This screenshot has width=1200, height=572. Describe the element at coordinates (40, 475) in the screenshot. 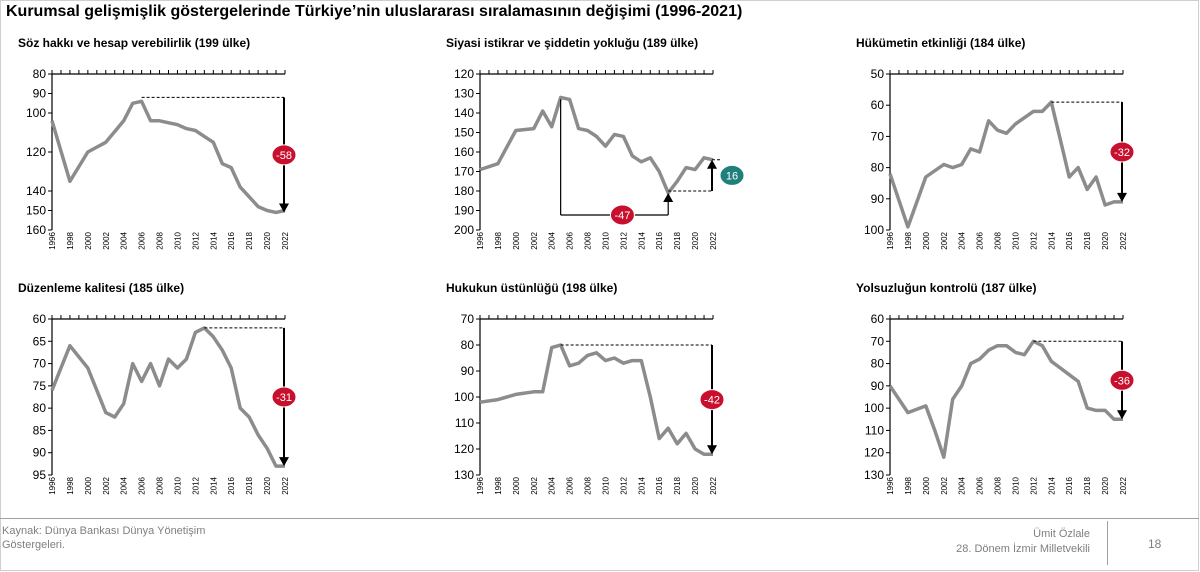

I see `y-tick-label: 95` at that location.